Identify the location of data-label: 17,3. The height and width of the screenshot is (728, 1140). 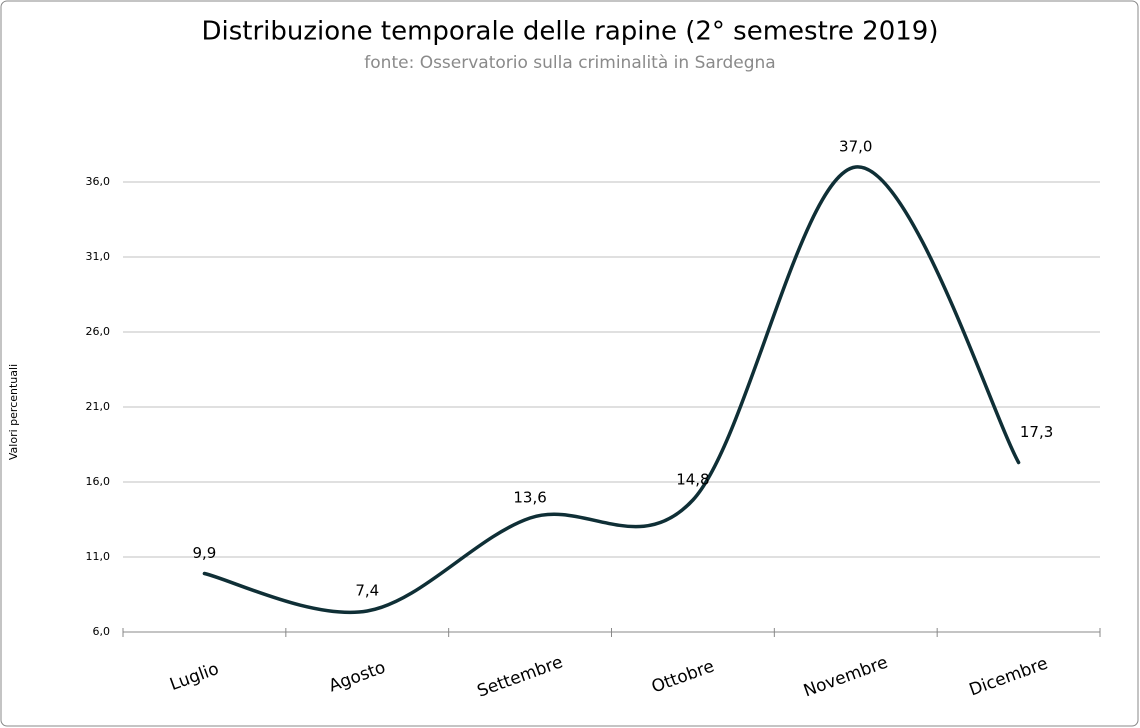
(1036, 432).